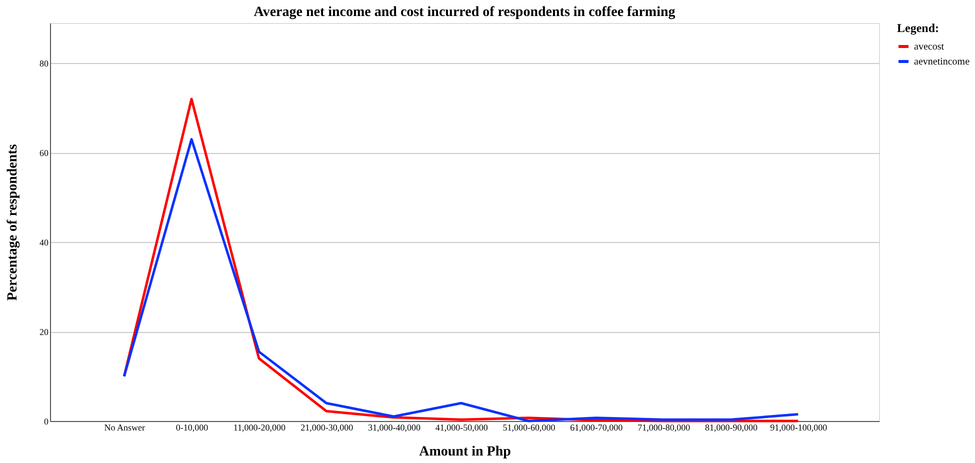 Image resolution: width=975 pixels, height=463 pixels. Describe the element at coordinates (259, 427) in the screenshot. I see `x-tick-label: 11,000-20,000` at that location.